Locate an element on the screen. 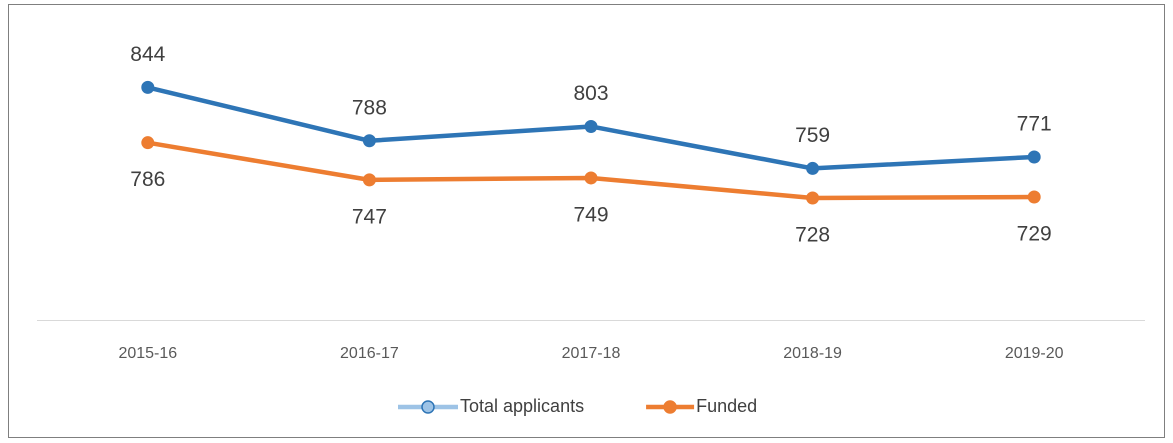 Image resolution: width=1173 pixels, height=443 pixels. legend-label: Total applicants is located at coordinates (522, 406).